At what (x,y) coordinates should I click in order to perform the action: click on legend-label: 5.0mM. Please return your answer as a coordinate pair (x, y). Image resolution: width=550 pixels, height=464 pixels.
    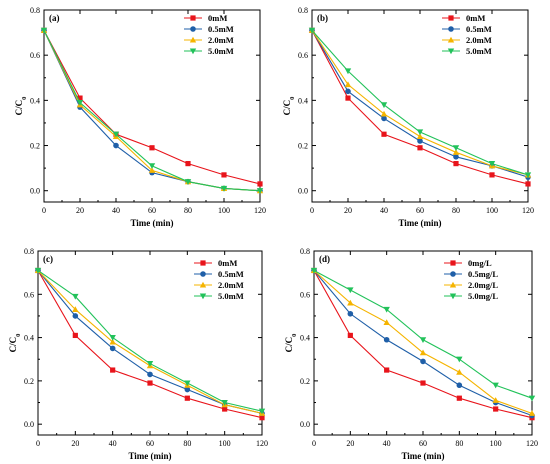
    Looking at the image, I should click on (231, 296).